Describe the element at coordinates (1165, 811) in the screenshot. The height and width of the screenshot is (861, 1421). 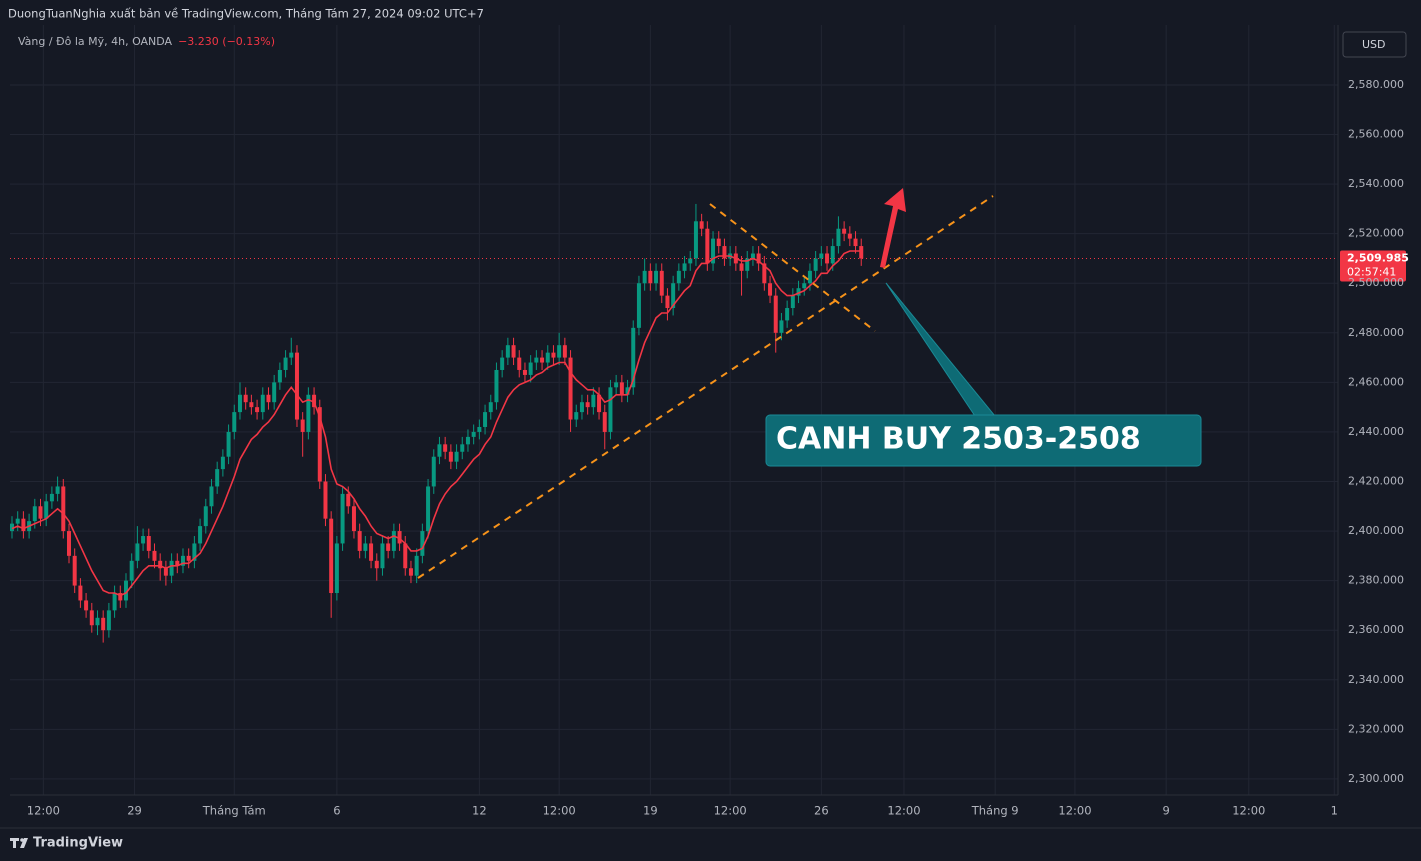
I see `x-tick-label: 9` at that location.